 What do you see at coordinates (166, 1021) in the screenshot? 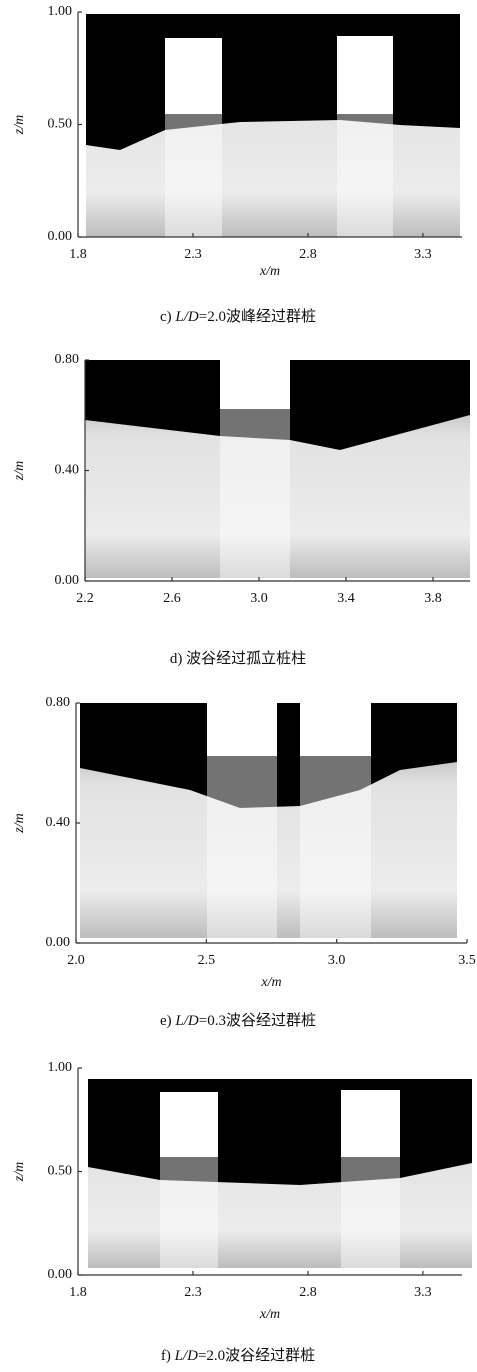
I see `caption-part: e)` at bounding box center [166, 1021].